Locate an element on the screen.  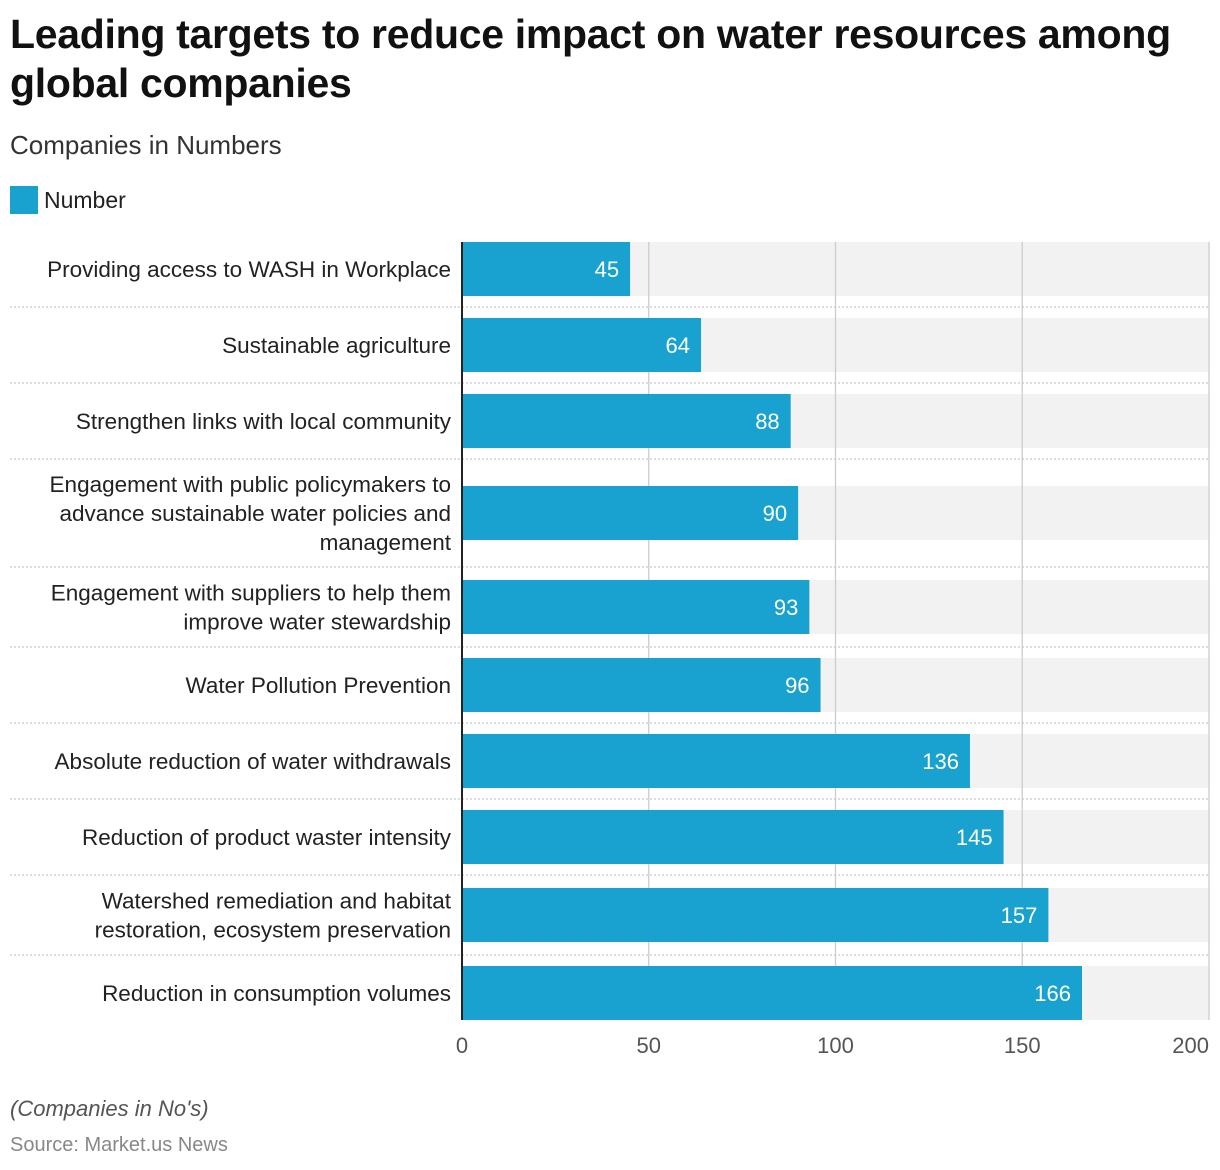
category-label: advance sustainable water policies and is located at coordinates (256, 513).